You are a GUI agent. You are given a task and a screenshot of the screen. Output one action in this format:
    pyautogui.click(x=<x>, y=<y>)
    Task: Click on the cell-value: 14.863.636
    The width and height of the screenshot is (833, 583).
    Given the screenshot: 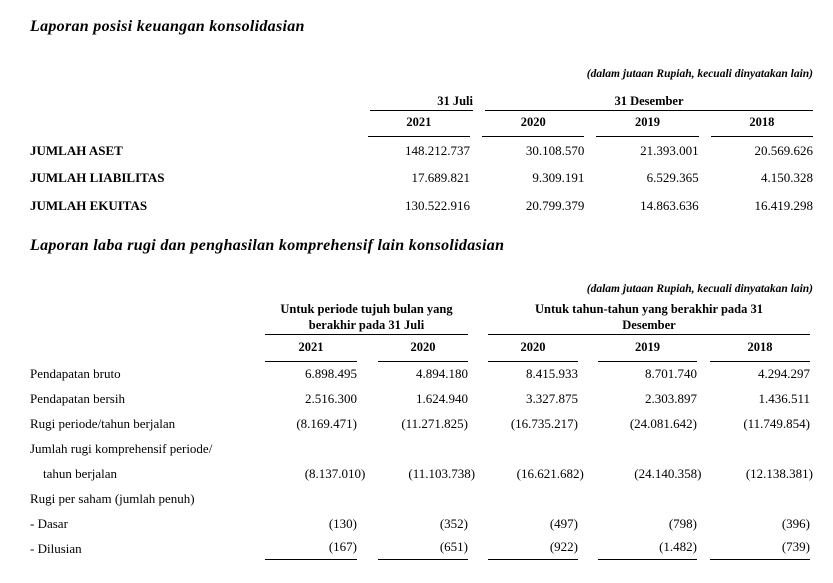 What is the action you would take?
    pyautogui.click(x=669, y=205)
    